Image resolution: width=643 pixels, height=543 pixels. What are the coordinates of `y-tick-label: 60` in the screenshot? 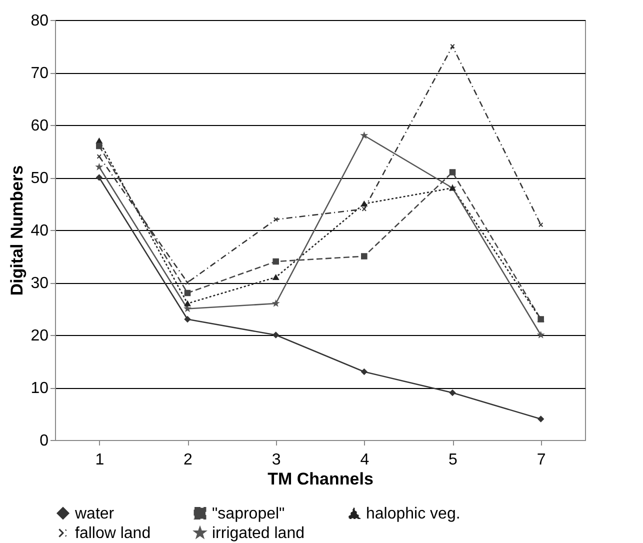 It's located at (39, 126).